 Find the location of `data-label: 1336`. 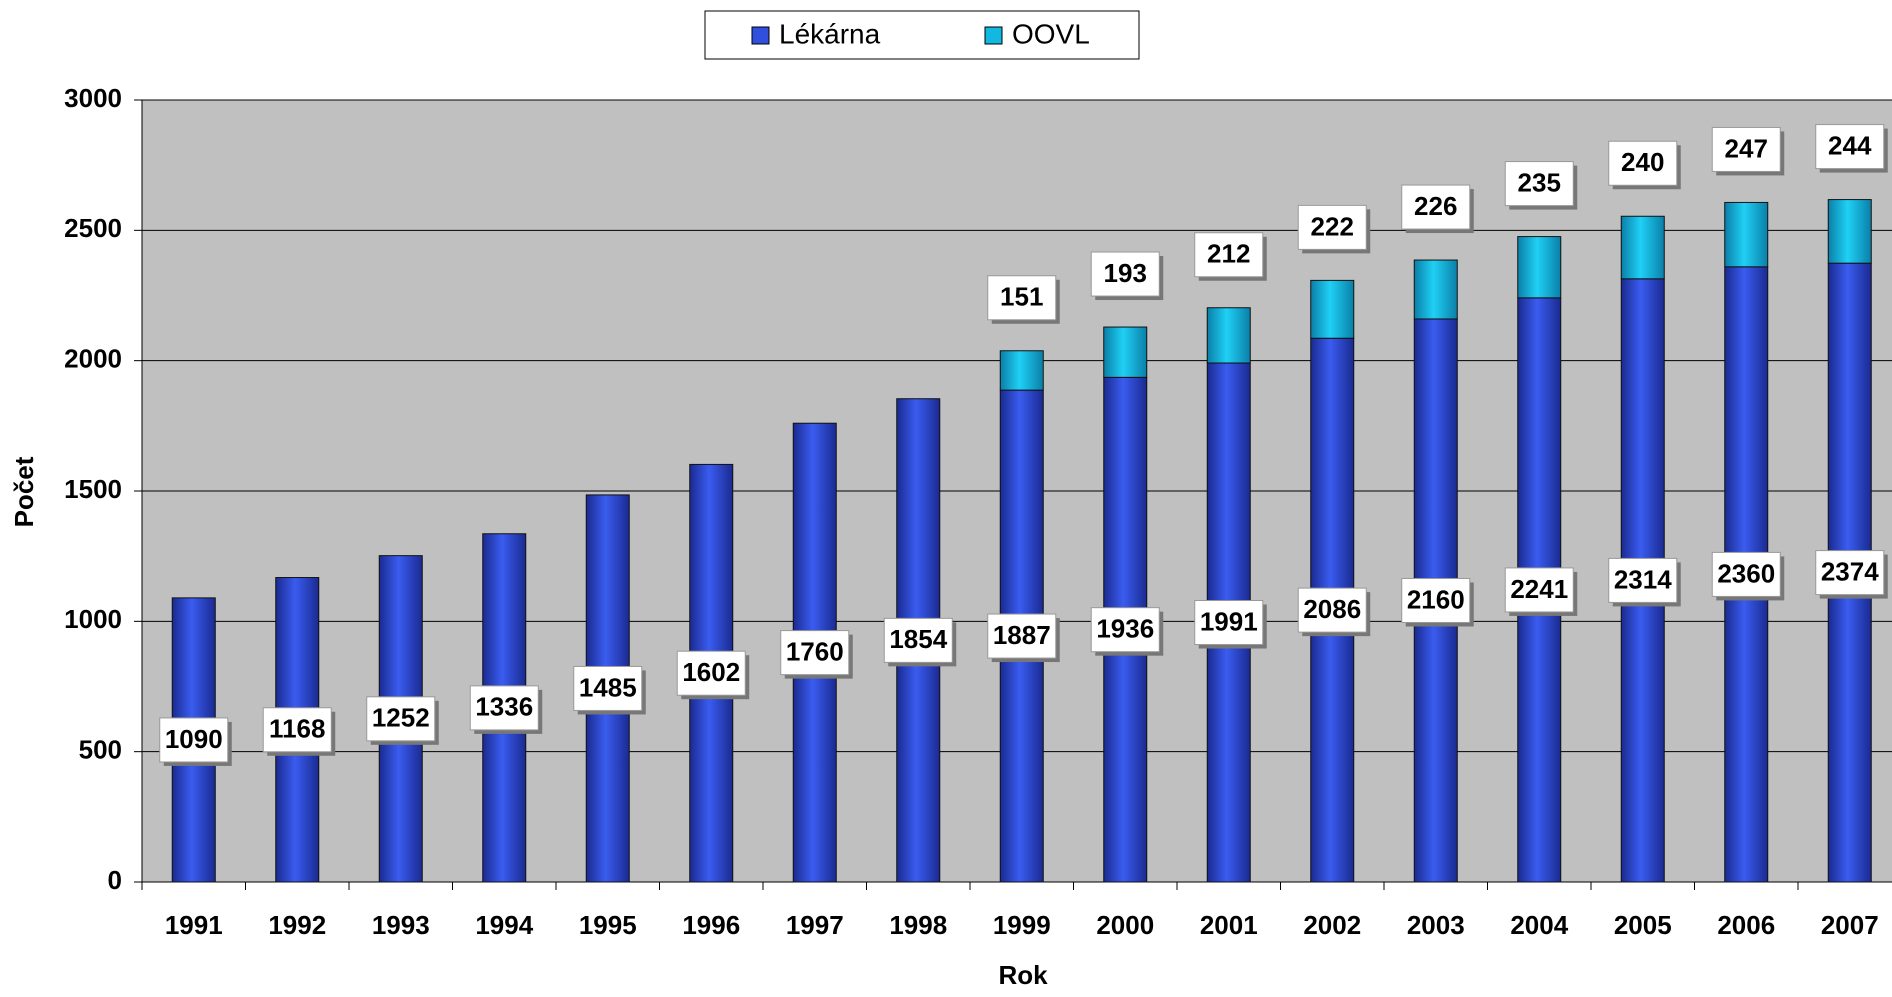

data-label: 1336 is located at coordinates (504, 707).